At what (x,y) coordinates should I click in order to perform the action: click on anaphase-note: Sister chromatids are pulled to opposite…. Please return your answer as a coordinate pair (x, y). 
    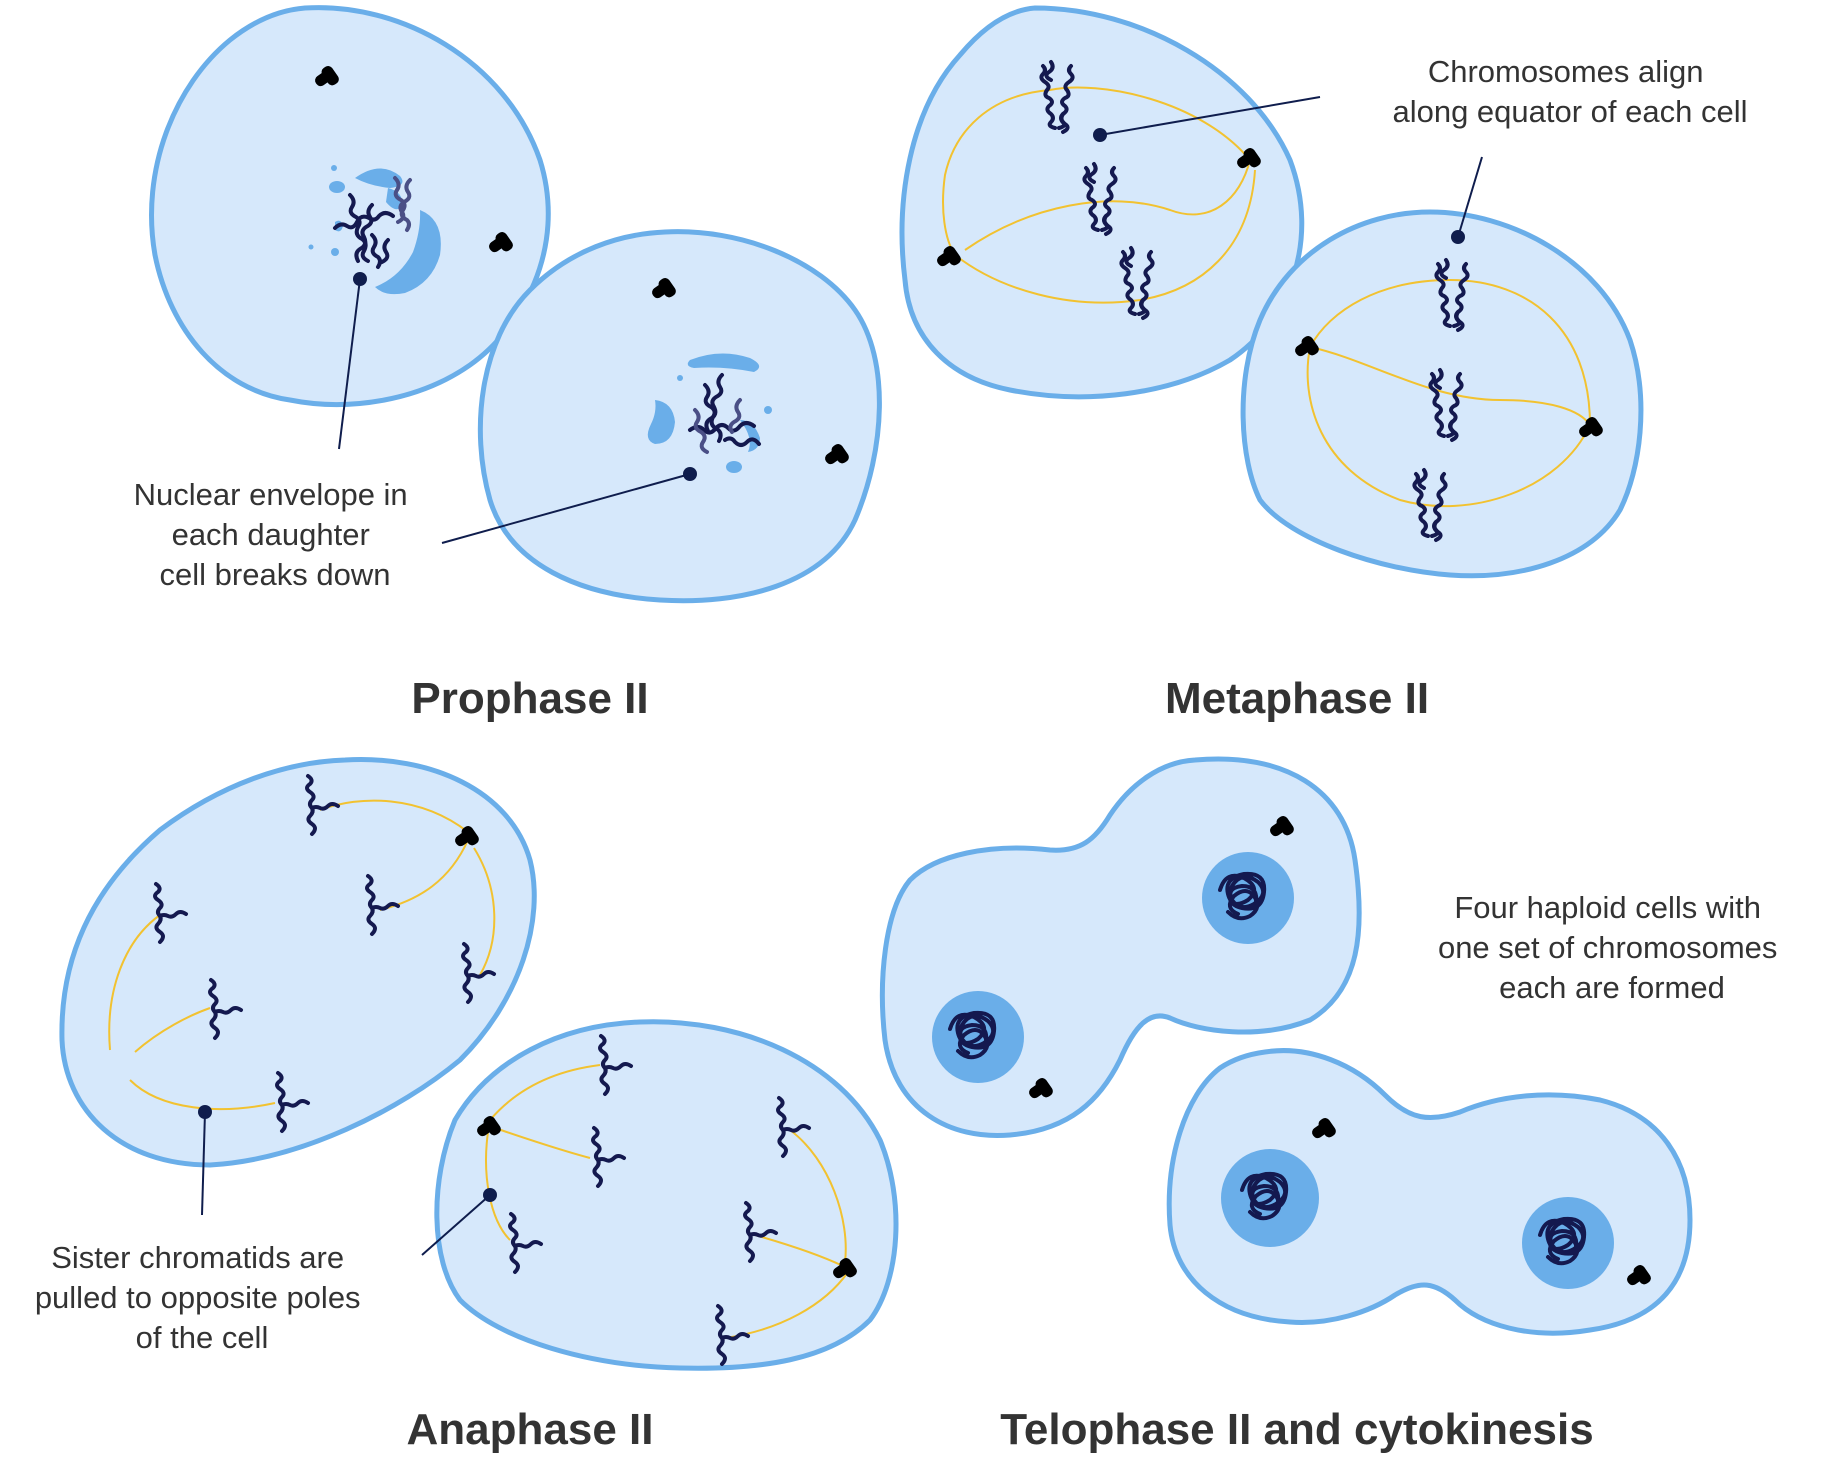
    Looking at the image, I should click on (202, 1297).